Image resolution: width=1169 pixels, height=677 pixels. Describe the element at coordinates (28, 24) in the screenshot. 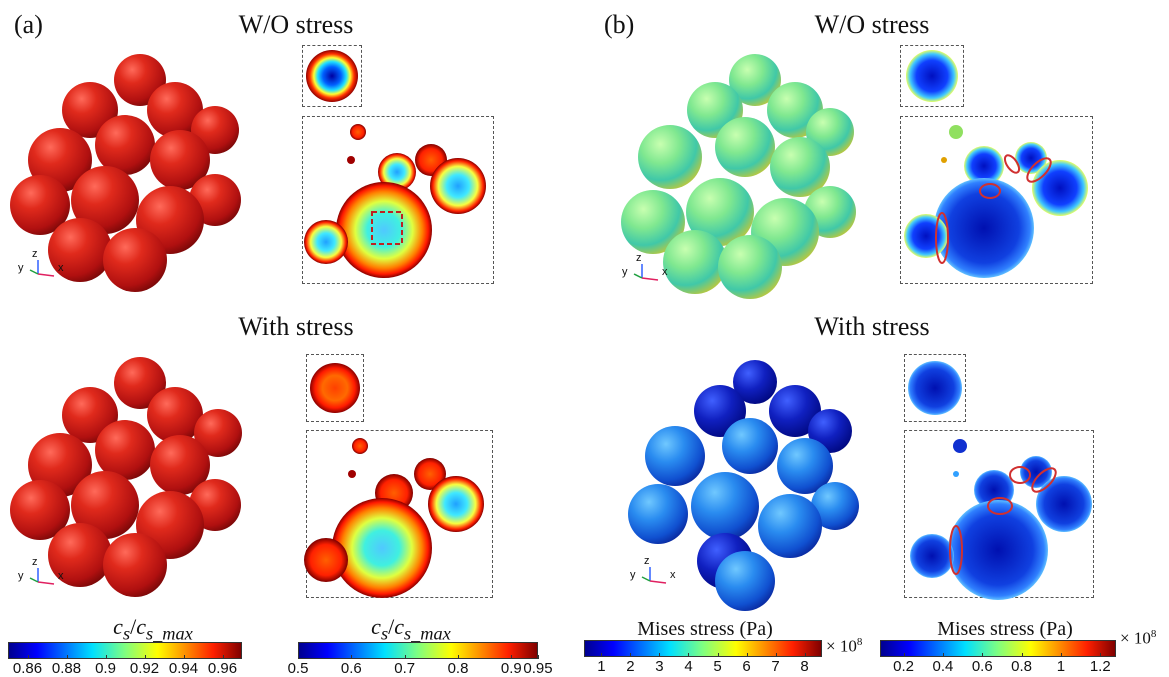

I see `panel-a-label: (a)` at that location.